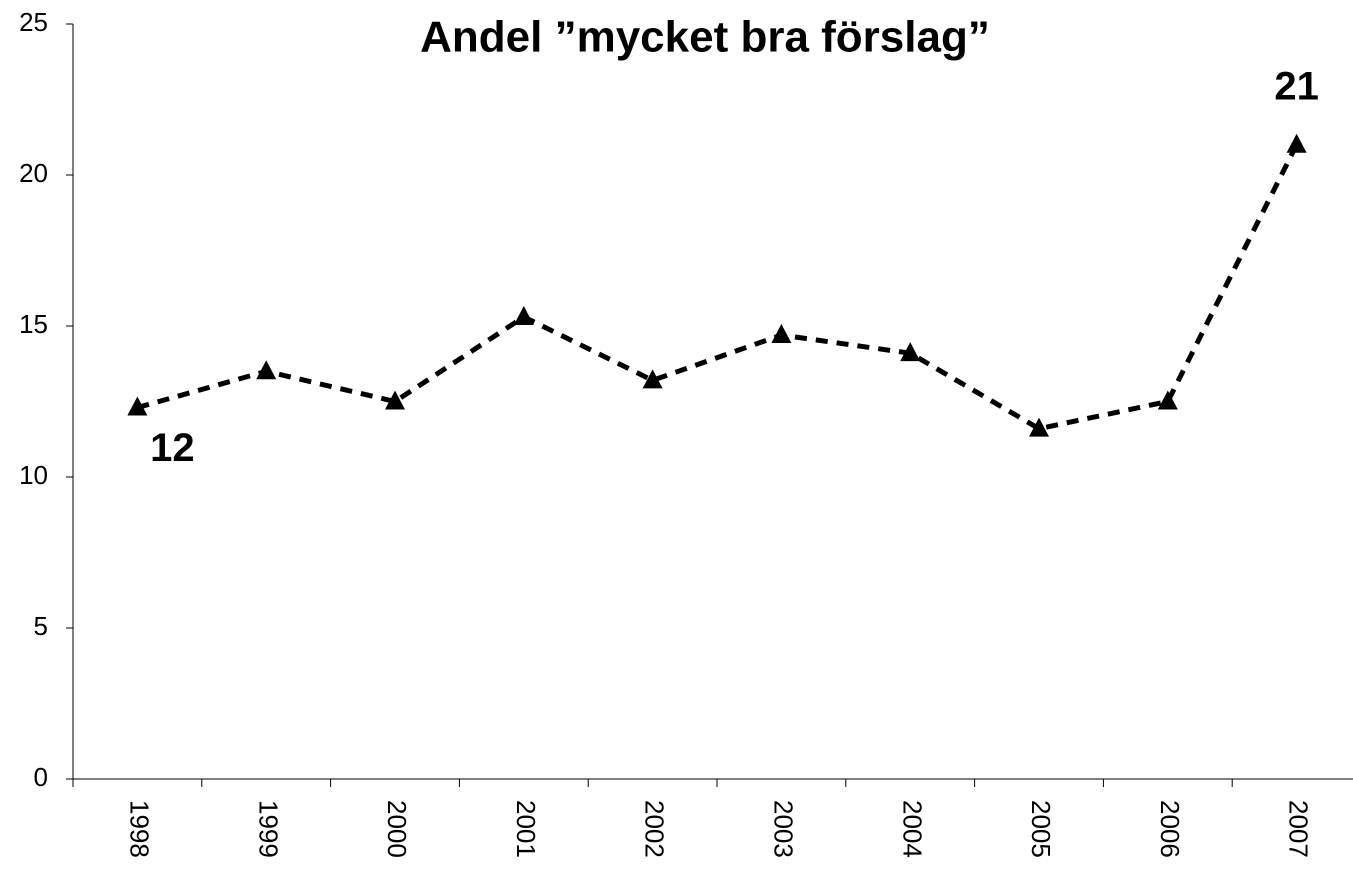  I want to click on x-tick-label: 2002, so click(655, 829).